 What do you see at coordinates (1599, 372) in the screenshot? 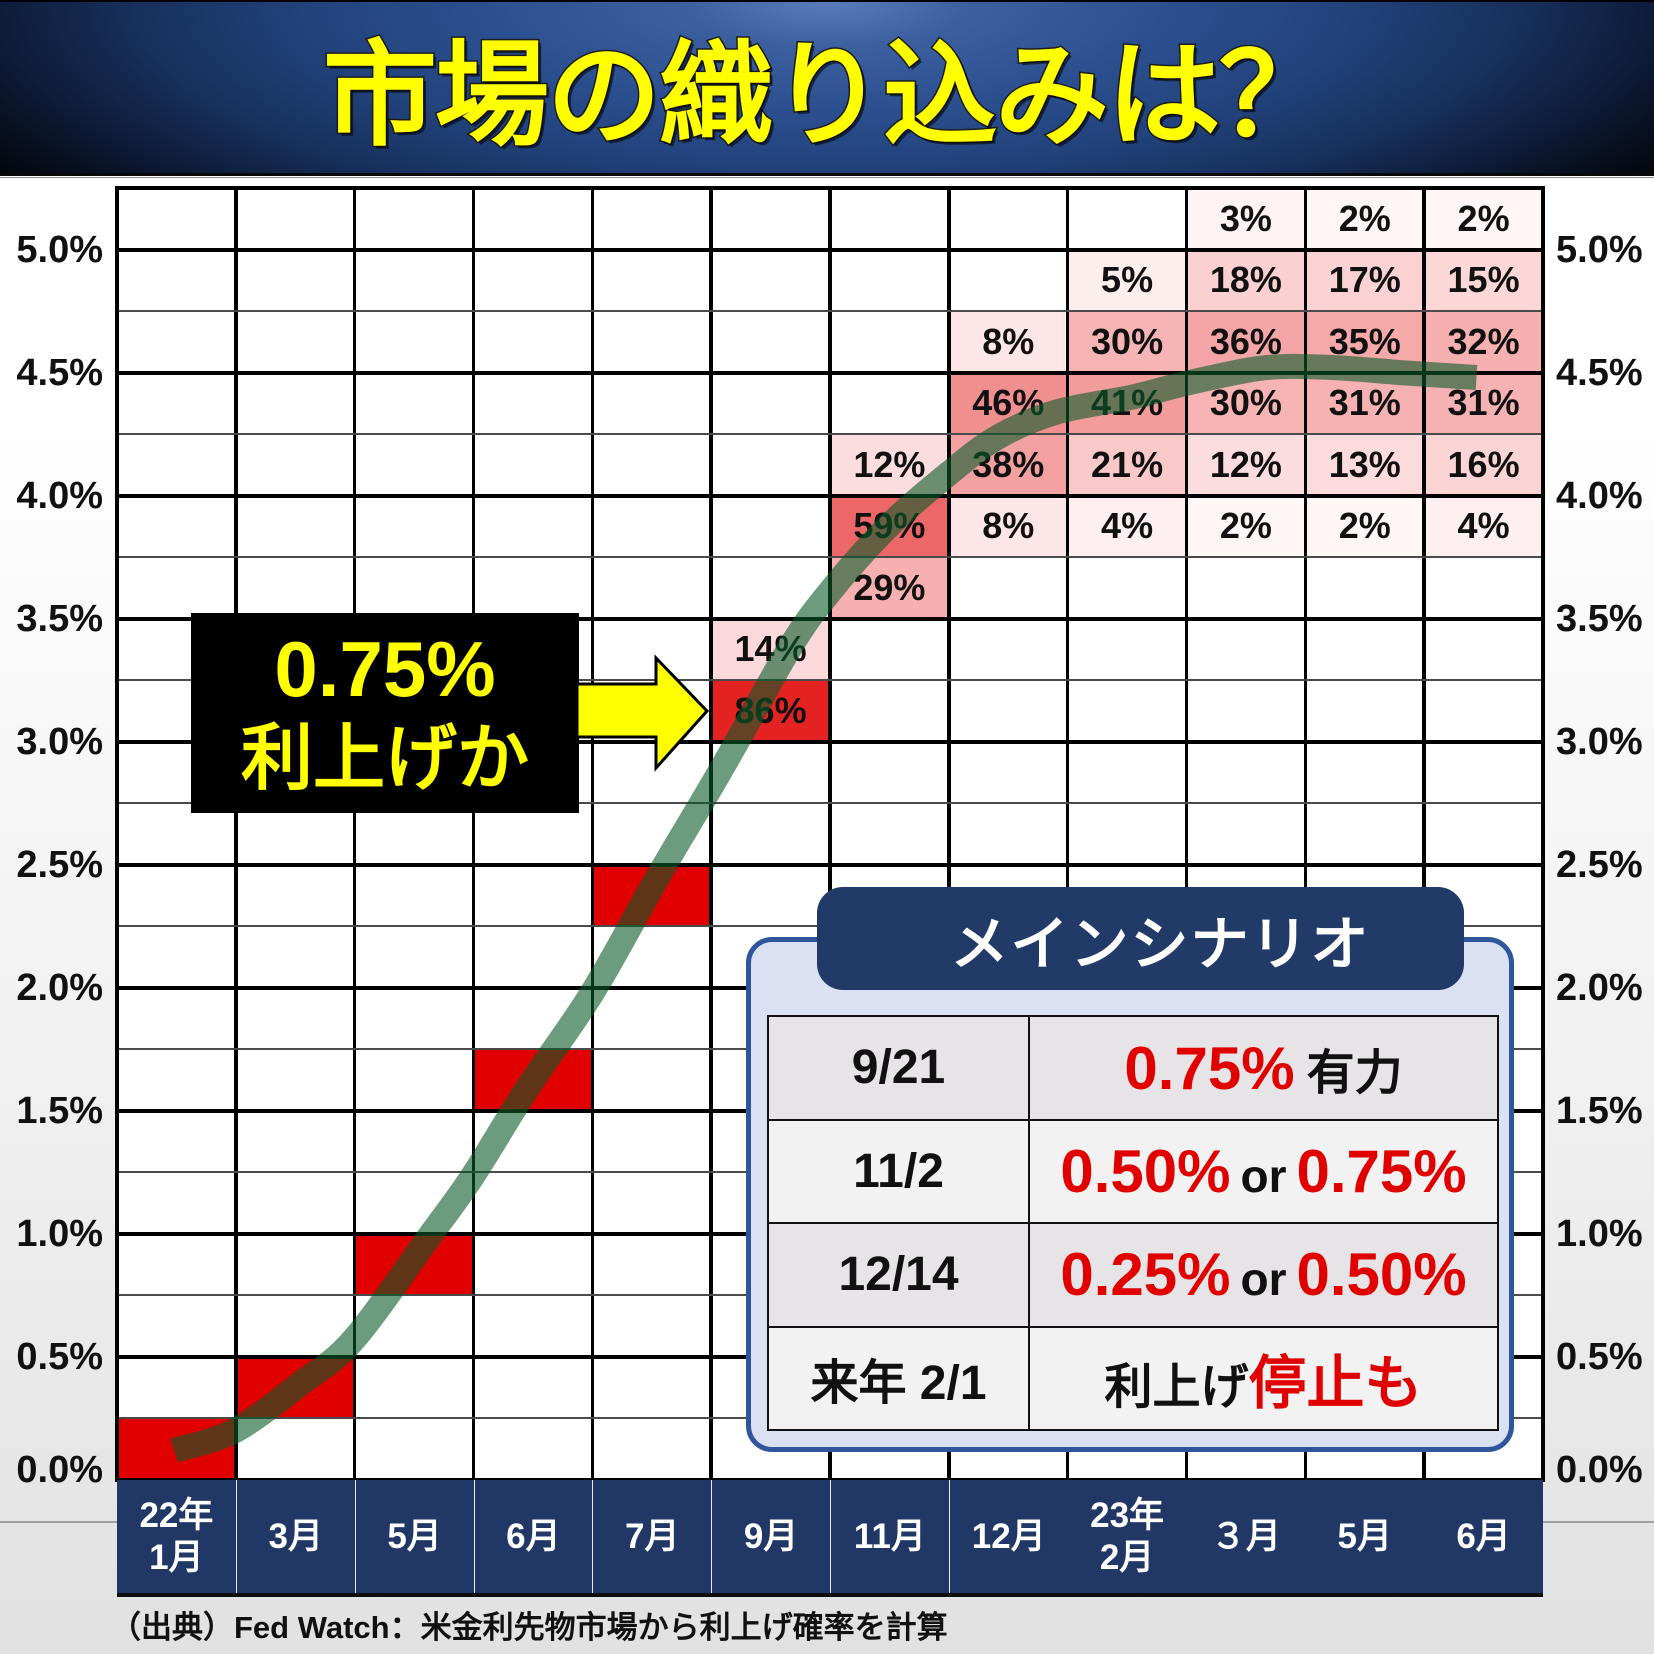
I see `y-axis-label-right: 4.5%` at bounding box center [1599, 372].